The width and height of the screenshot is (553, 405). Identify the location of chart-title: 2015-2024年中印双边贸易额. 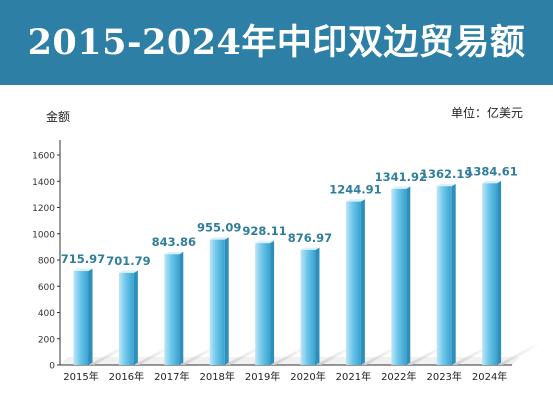
(276, 42).